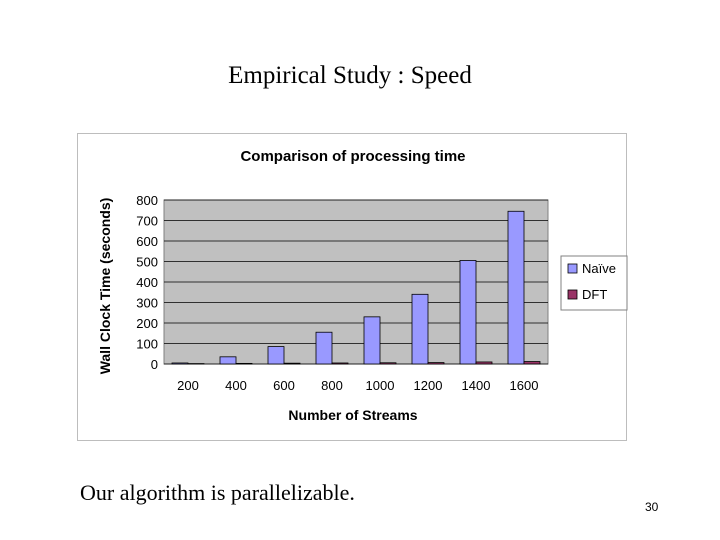 The height and width of the screenshot is (540, 720). What do you see at coordinates (284, 385) in the screenshot?
I see `x-tick-label: 600` at bounding box center [284, 385].